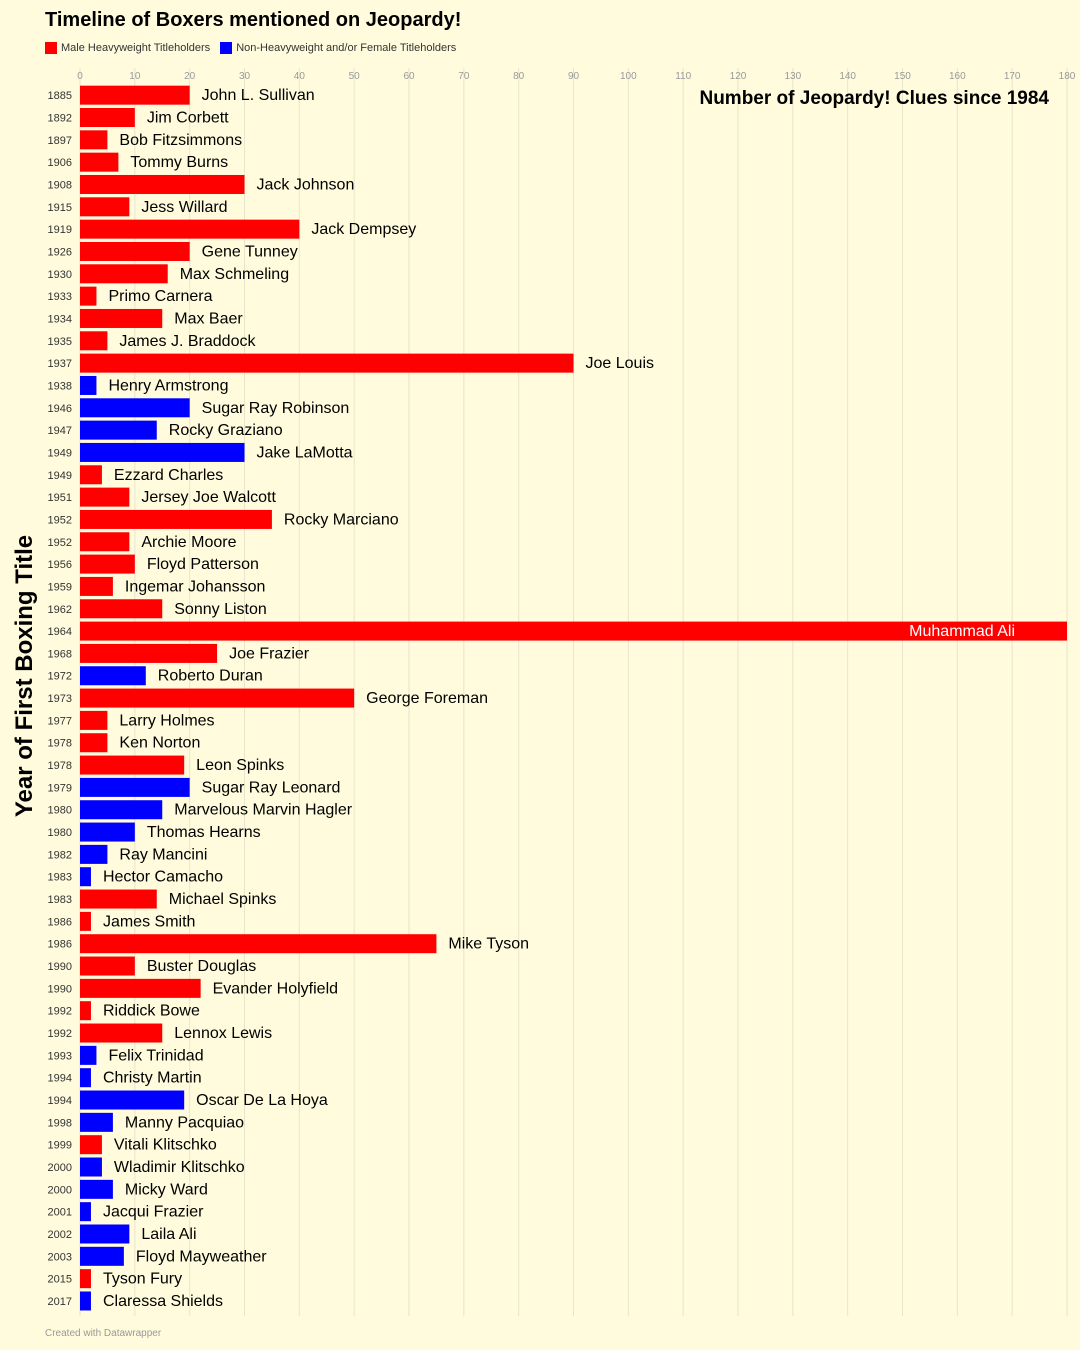  What do you see at coordinates (488, 944) in the screenshot?
I see `bar-label: Mike Tyson` at bounding box center [488, 944].